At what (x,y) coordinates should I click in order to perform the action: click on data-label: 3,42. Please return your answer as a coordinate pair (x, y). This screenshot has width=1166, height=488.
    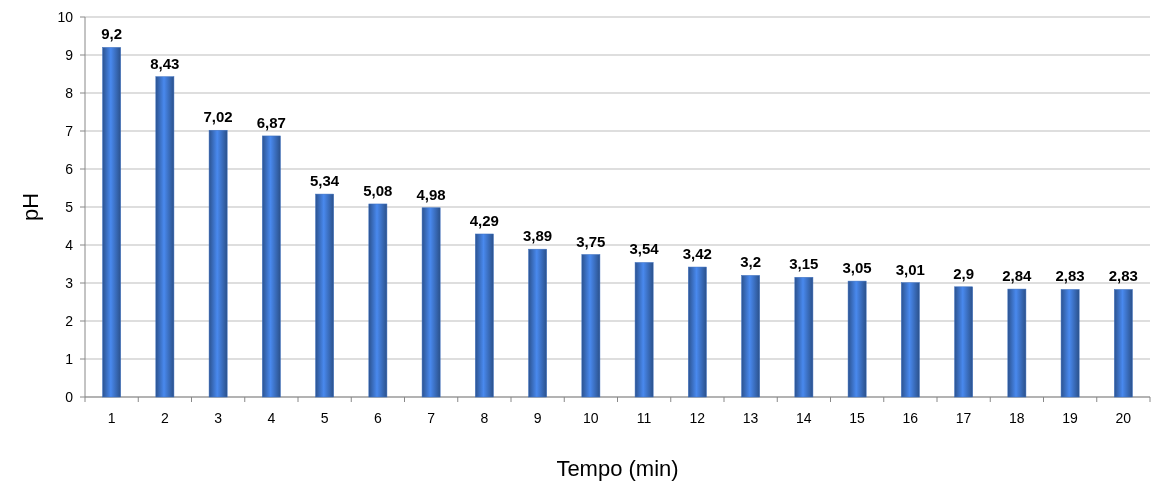
    Looking at the image, I should click on (697, 254).